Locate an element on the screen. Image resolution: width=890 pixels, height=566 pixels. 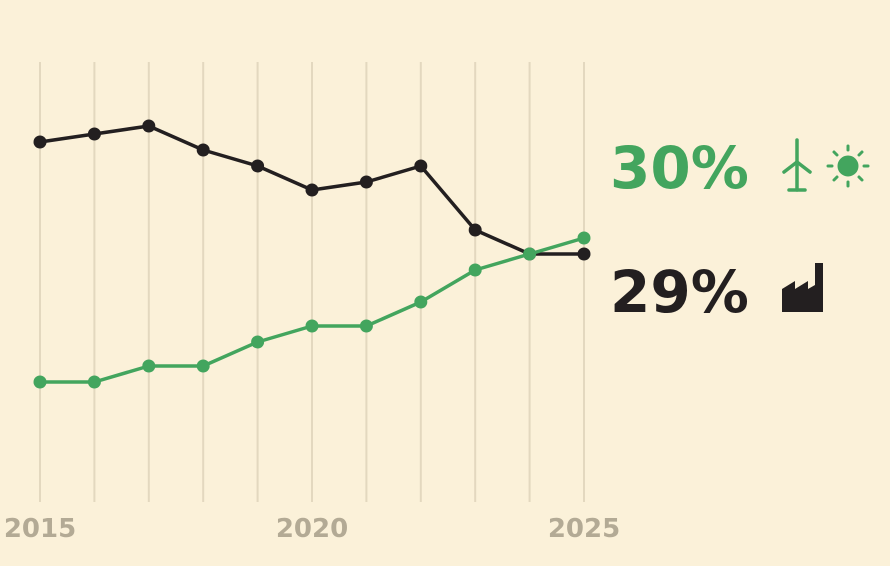
wind-turbine-icon is located at coordinates (797, 165).